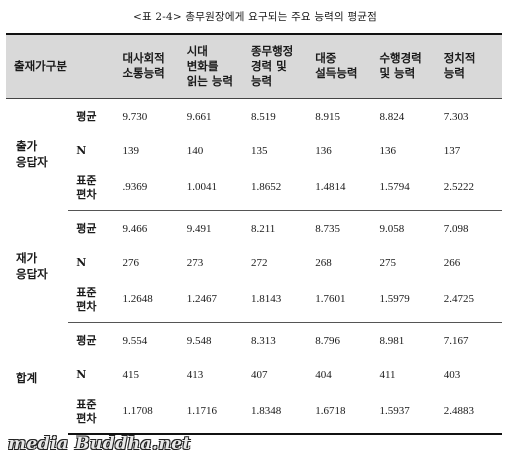 Image resolution: width=510 pixels, height=464 pixels. Describe the element at coordinates (135, 228) in the screenshot. I see `table-cell: 9.466` at that location.